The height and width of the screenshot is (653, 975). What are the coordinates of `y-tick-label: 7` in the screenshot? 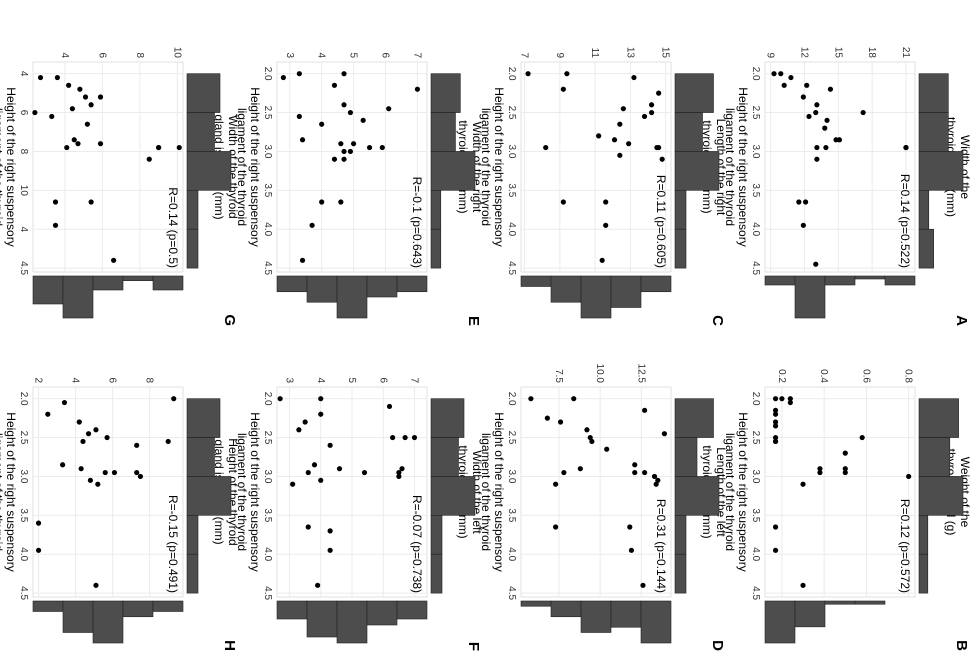 It's located at (416, 55).